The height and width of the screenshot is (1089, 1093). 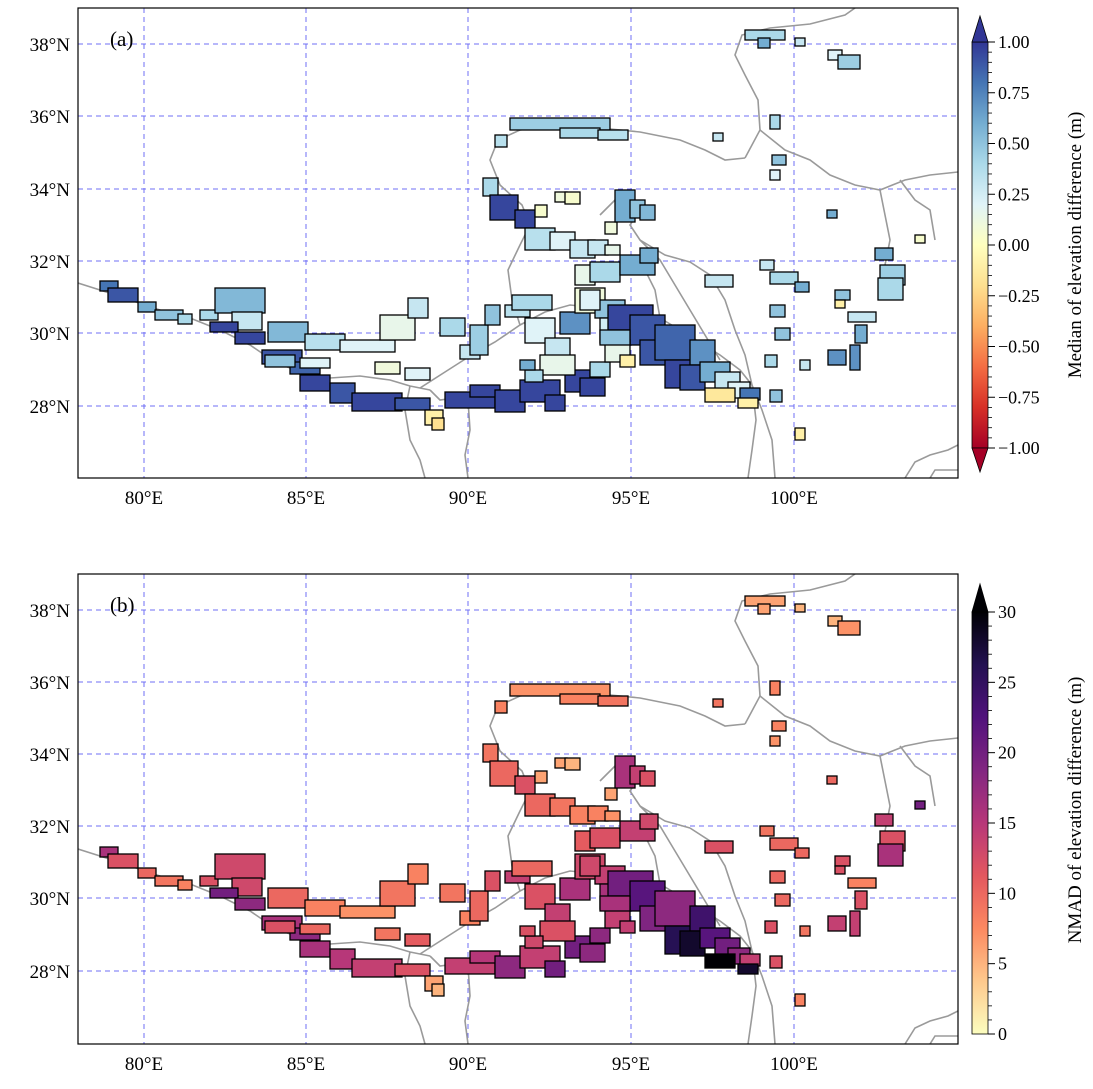 What do you see at coordinates (1019, 296) in the screenshot?
I see `colorbar-tick-label: −0.25` at bounding box center [1019, 296].